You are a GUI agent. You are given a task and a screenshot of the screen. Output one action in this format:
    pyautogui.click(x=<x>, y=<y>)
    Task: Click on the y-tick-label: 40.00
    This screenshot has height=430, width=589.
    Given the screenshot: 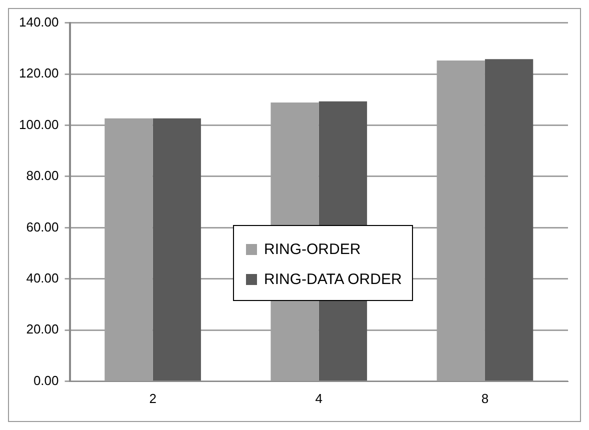 What is the action you would take?
    pyautogui.click(x=42, y=278)
    